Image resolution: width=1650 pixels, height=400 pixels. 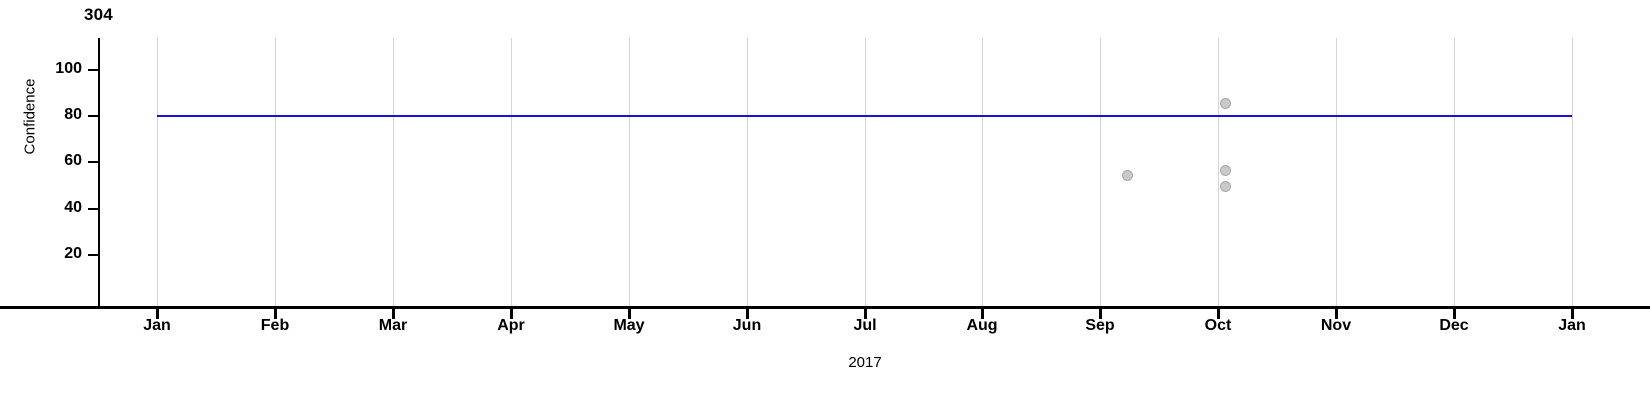 What do you see at coordinates (1454, 325) in the screenshot?
I see `x-tick-label-dec-11: Dec` at bounding box center [1454, 325].